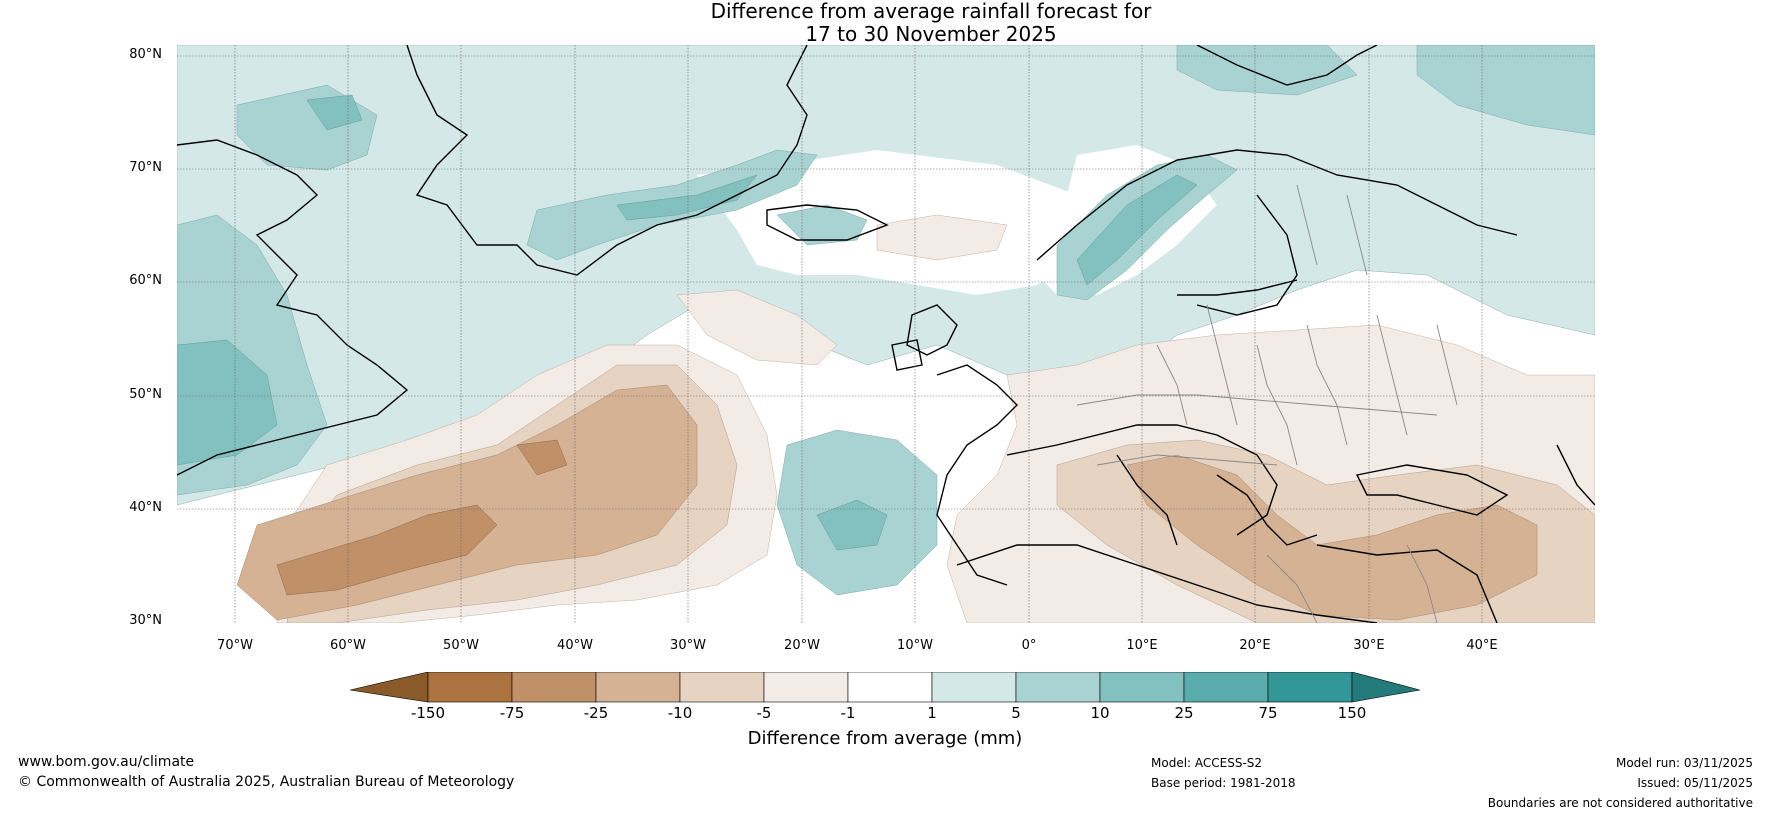 The image size is (1770, 816). I want to click on footer-url: www.bom.gov.au/climate, so click(106, 762).